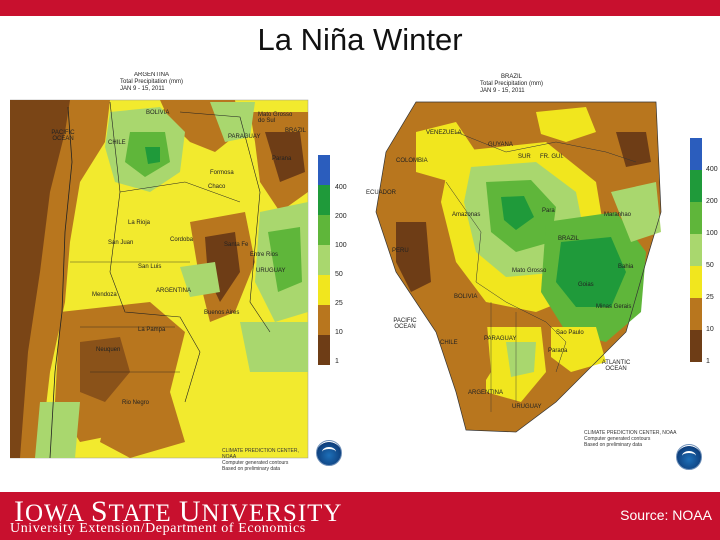  What do you see at coordinates (500, 145) in the screenshot?
I see `label-guyana: GUYANA` at bounding box center [500, 145].